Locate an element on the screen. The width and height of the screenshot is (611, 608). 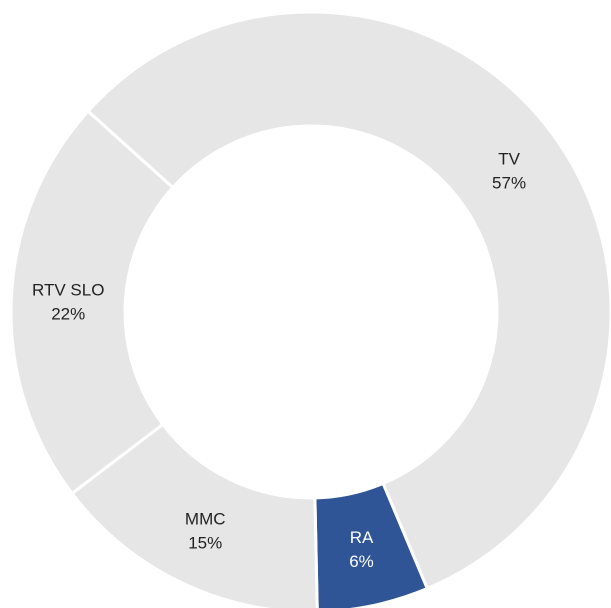
value-label: 22% is located at coordinates (68, 313).